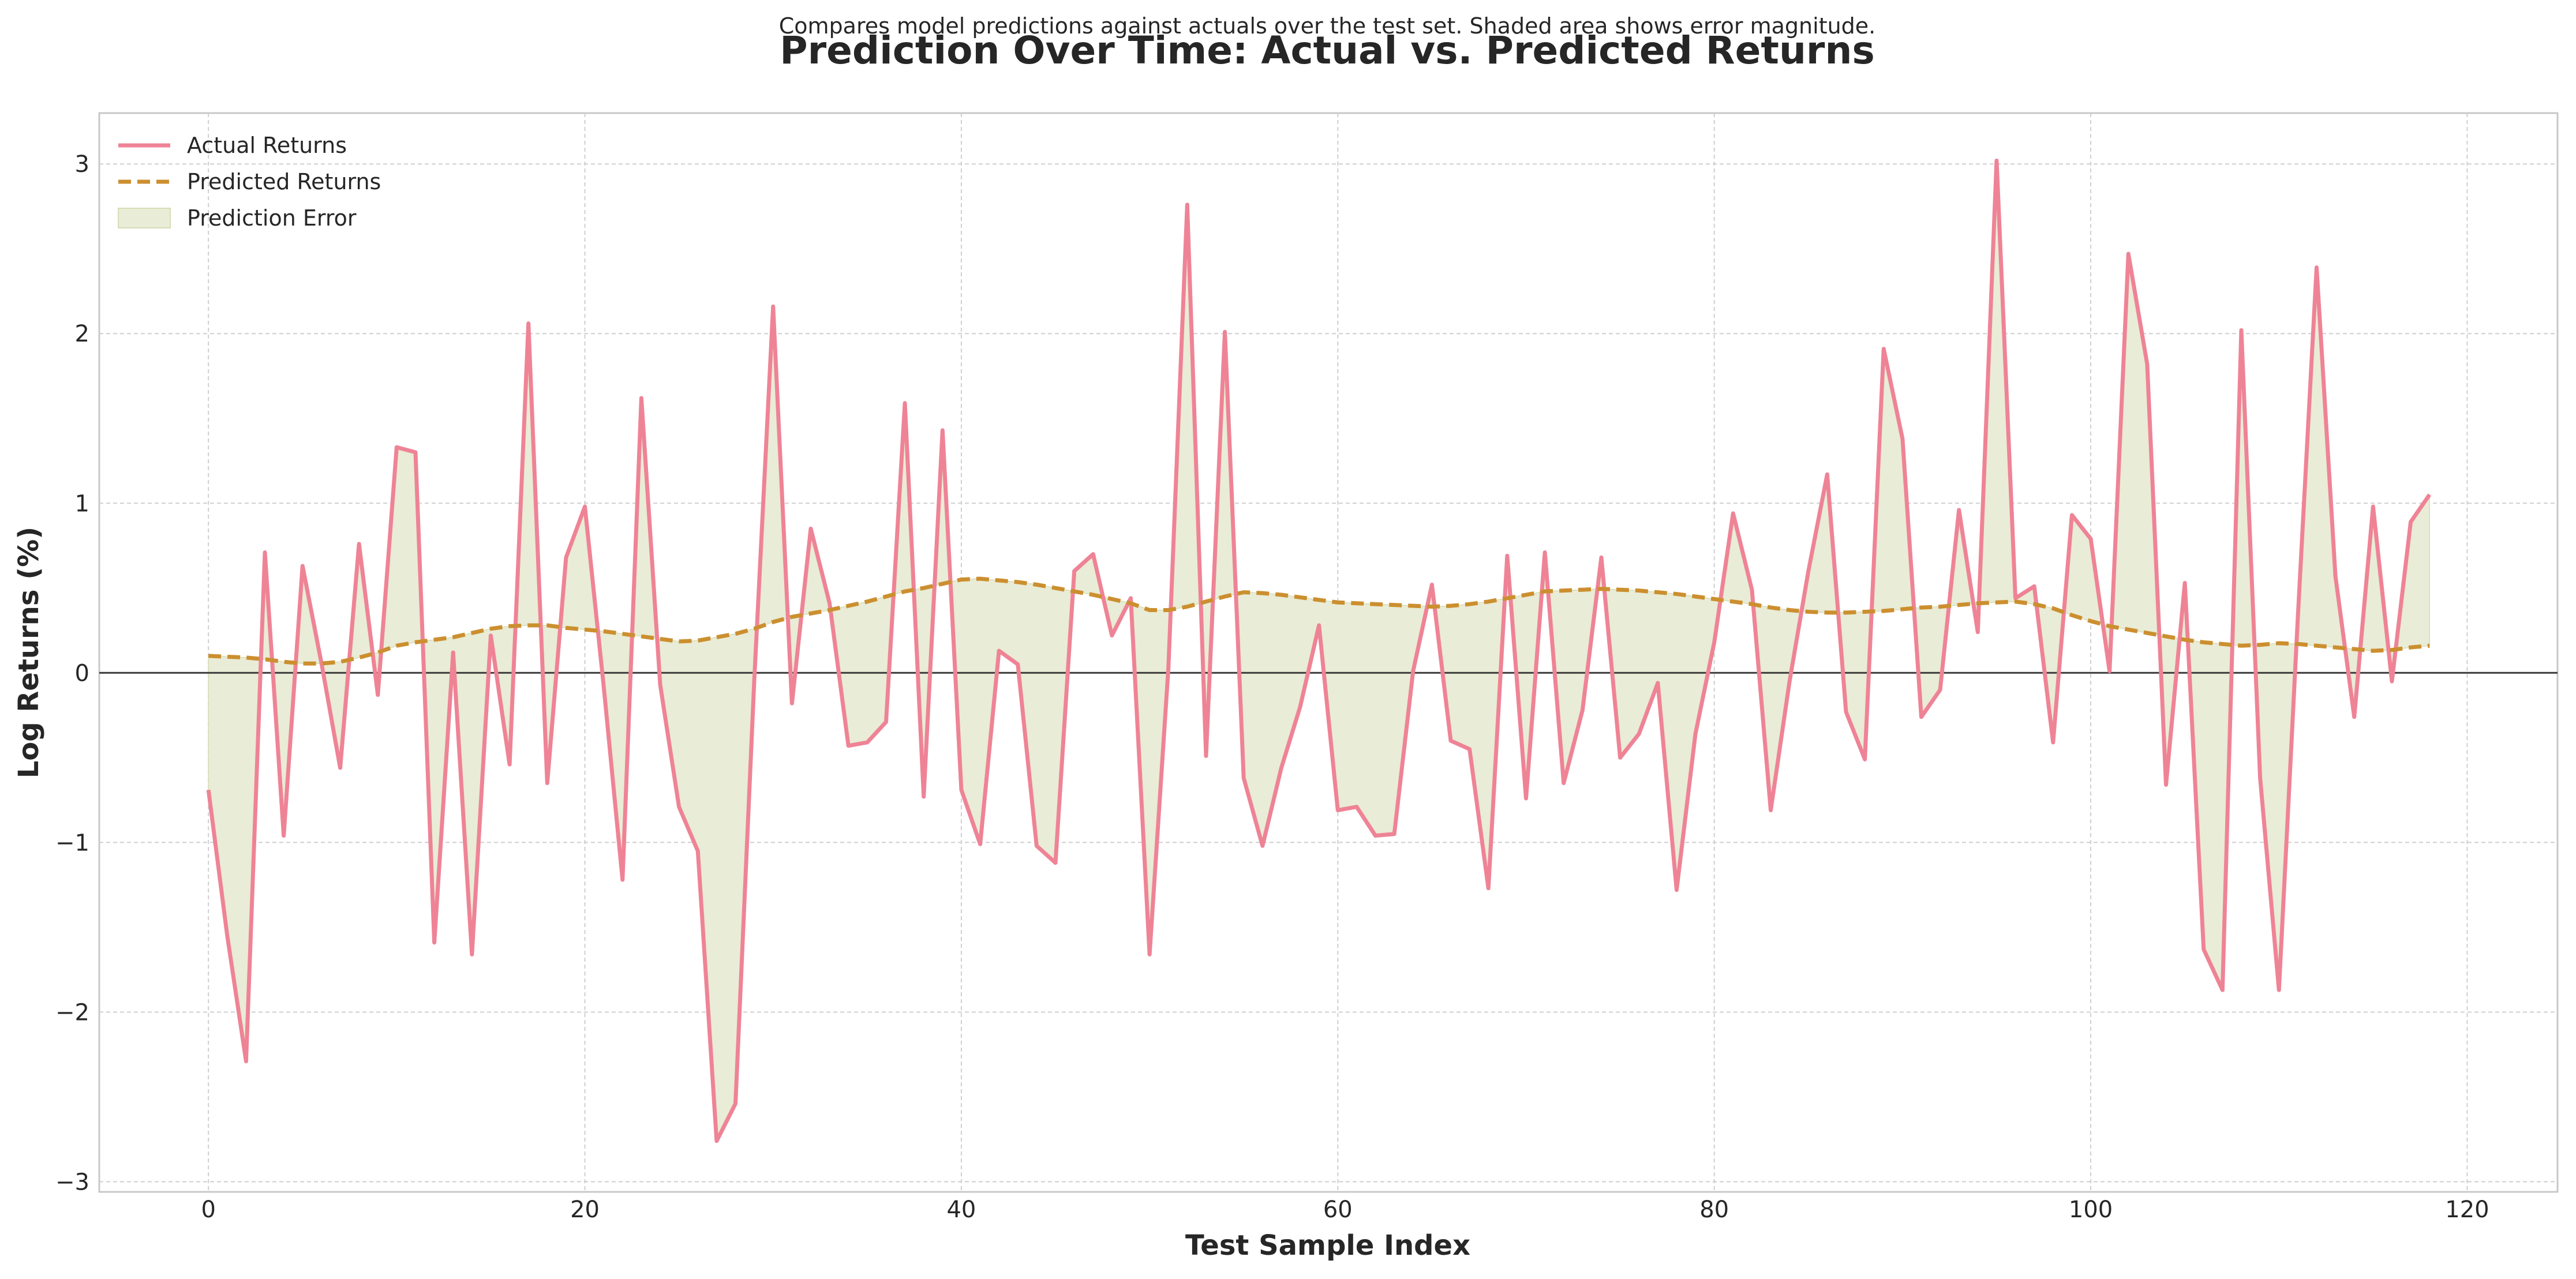 The image size is (2576, 1279). Describe the element at coordinates (82, 164) in the screenshot. I see `y-tick-label: 3` at that location.